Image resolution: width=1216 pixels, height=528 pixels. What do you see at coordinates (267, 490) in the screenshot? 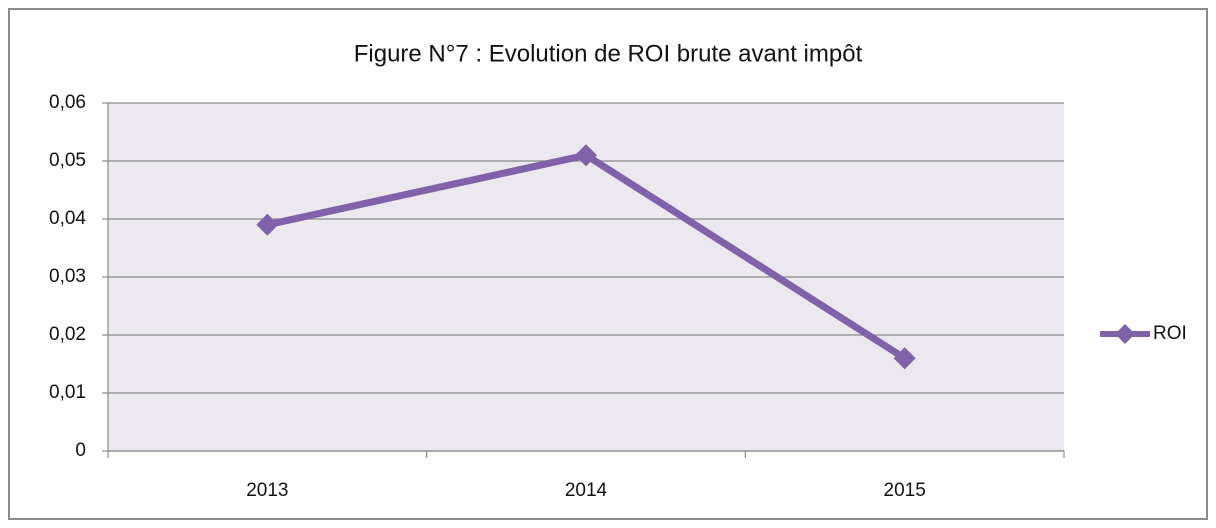
I see `x-tick-label: 2013` at bounding box center [267, 490].